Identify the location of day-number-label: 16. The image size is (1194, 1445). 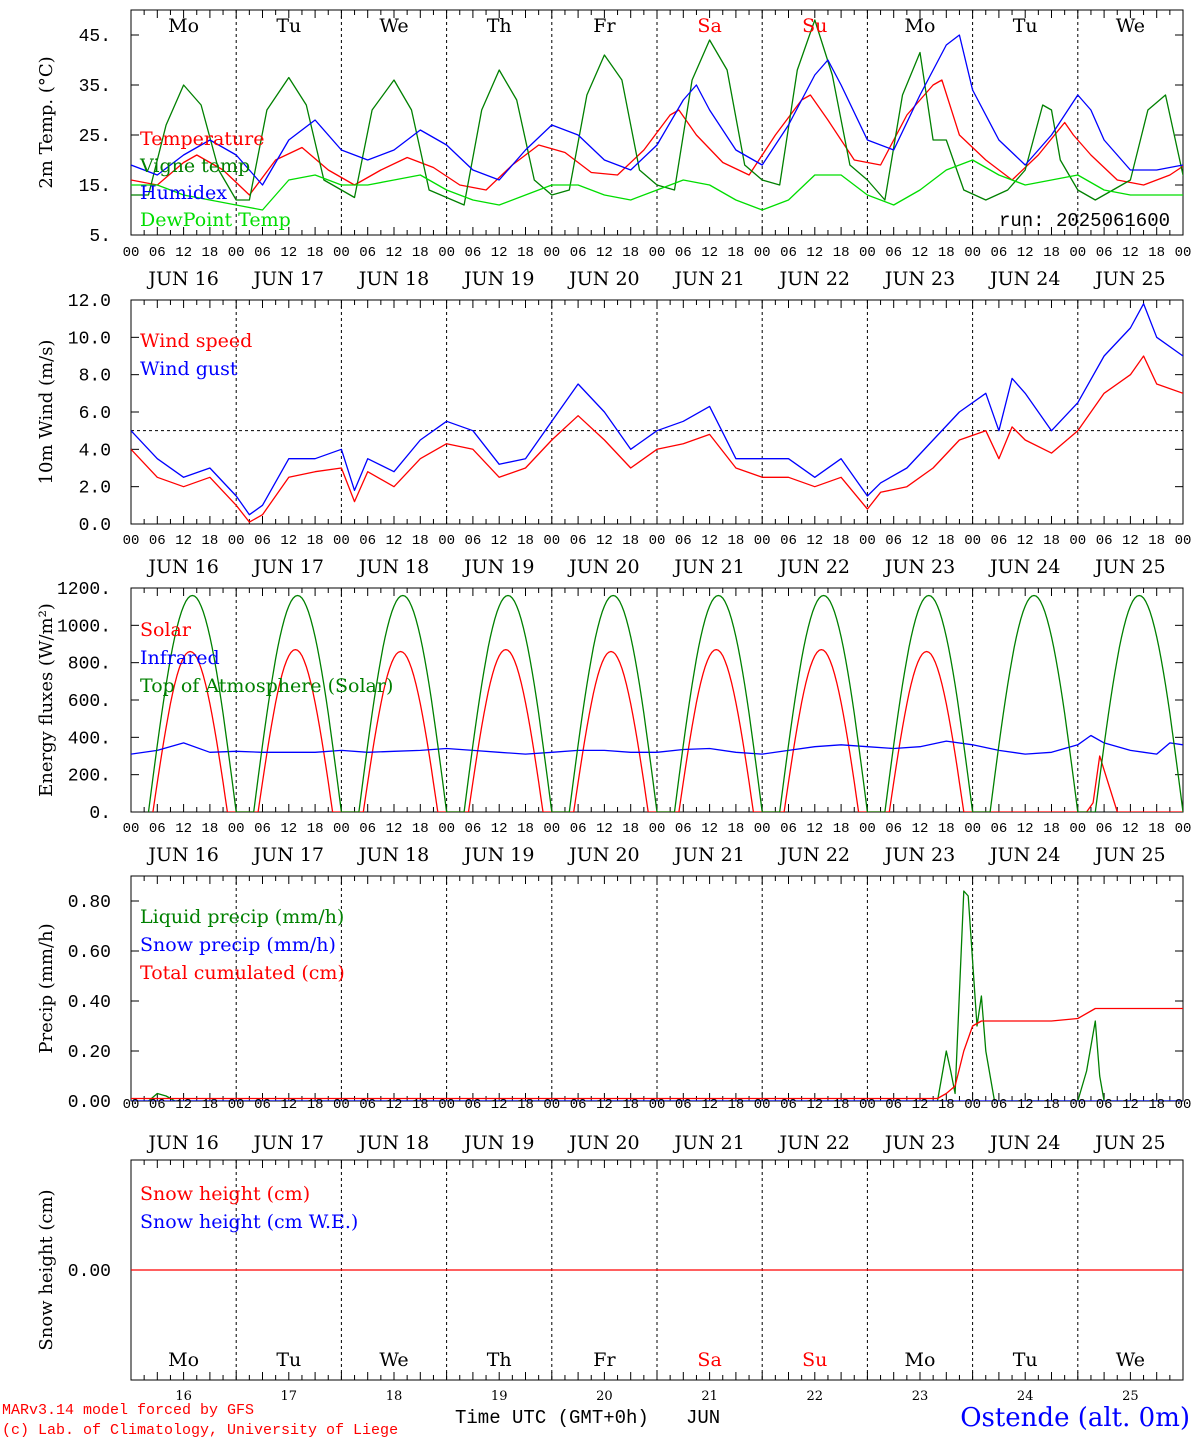
(183, 1396).